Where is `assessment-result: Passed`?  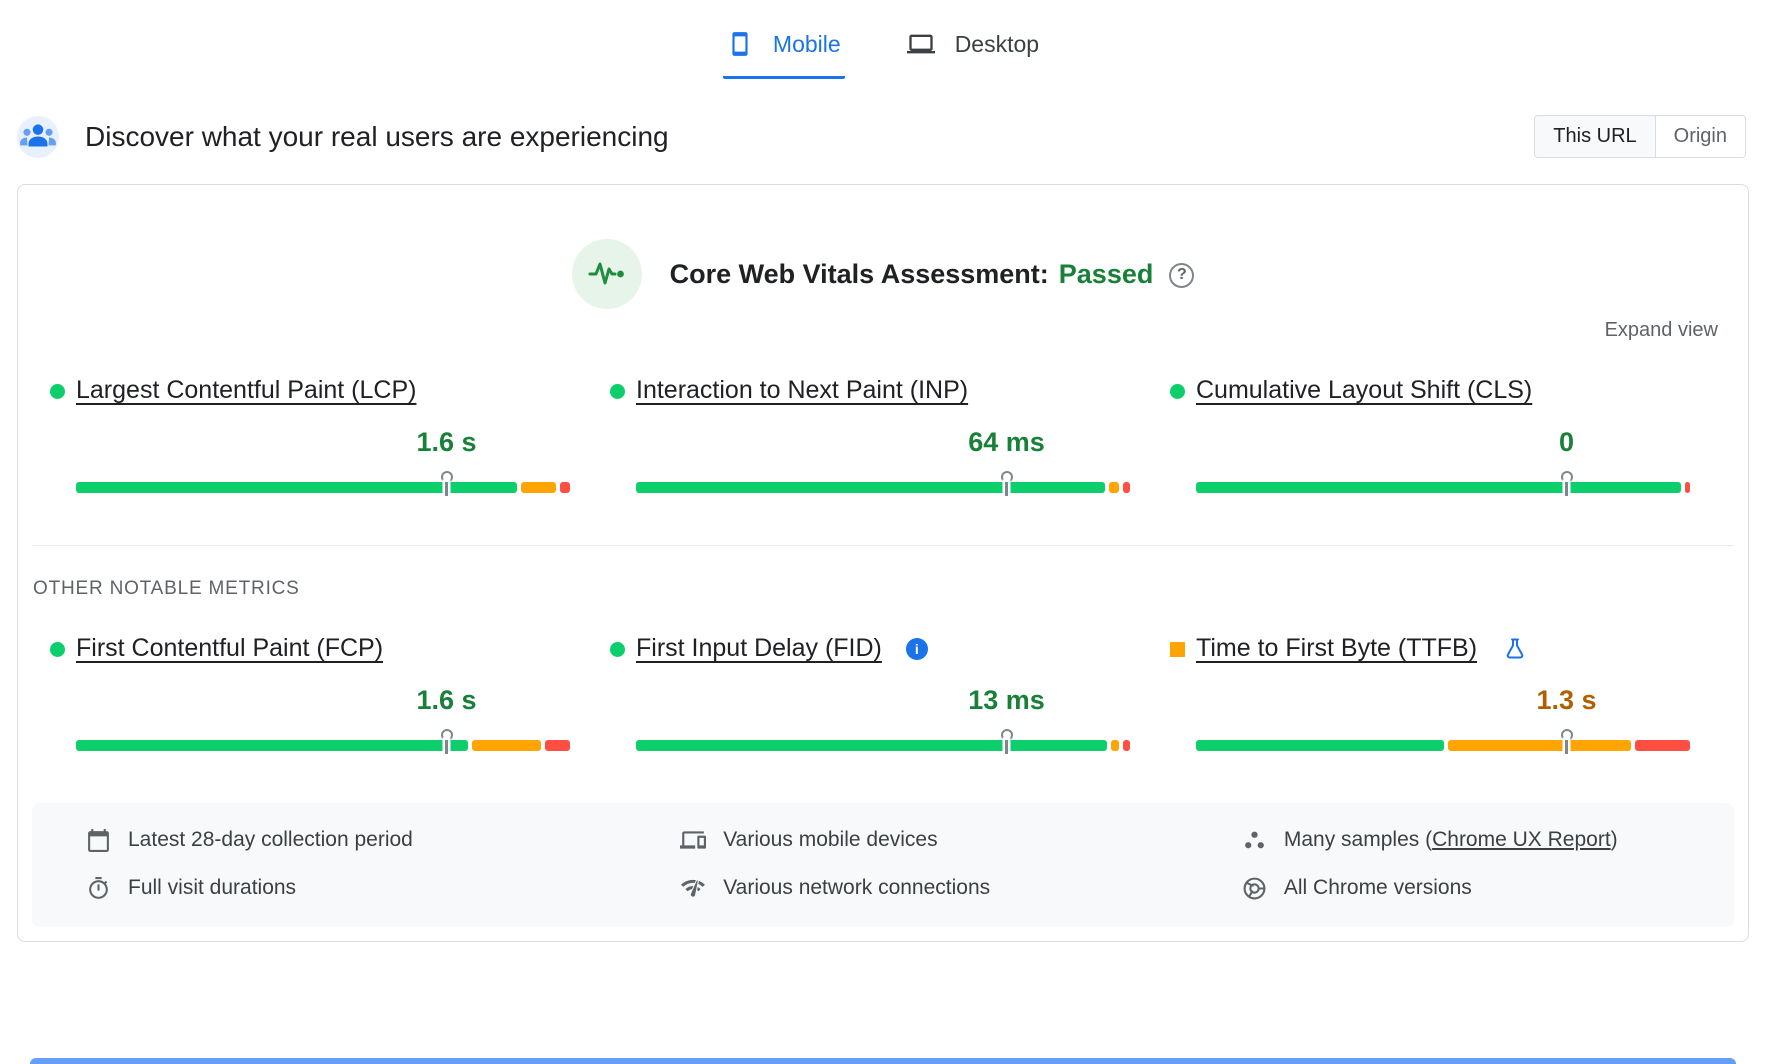
assessment-result: Passed is located at coordinates (1106, 273).